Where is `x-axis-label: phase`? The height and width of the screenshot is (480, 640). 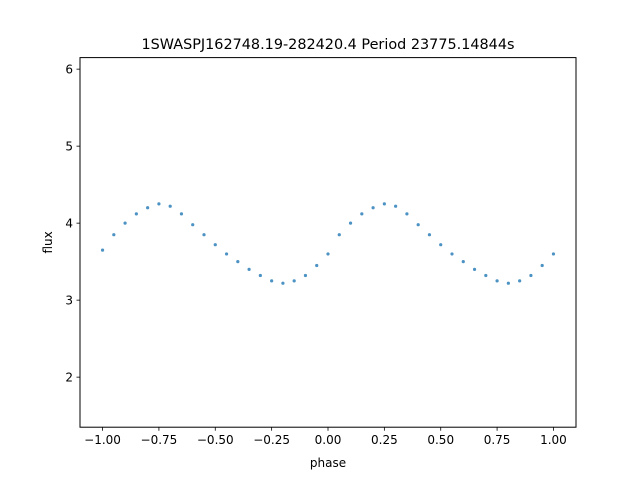
x-axis-label: phase is located at coordinates (328, 463).